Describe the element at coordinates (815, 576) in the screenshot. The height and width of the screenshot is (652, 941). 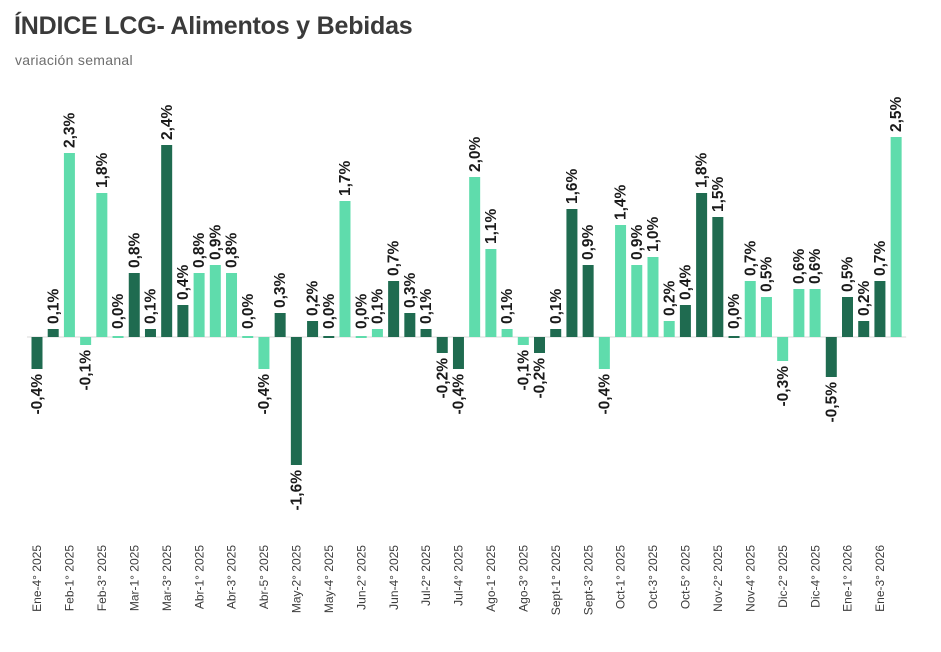
I see `x-tick-label: Dic-4° 2025` at that location.